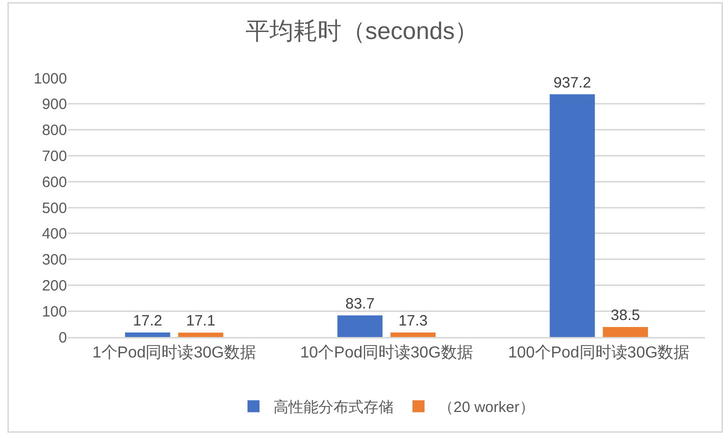 Image resolution: width=724 pixels, height=434 pixels. What do you see at coordinates (360, 303) in the screenshot?
I see `data-label: 83.7` at bounding box center [360, 303].